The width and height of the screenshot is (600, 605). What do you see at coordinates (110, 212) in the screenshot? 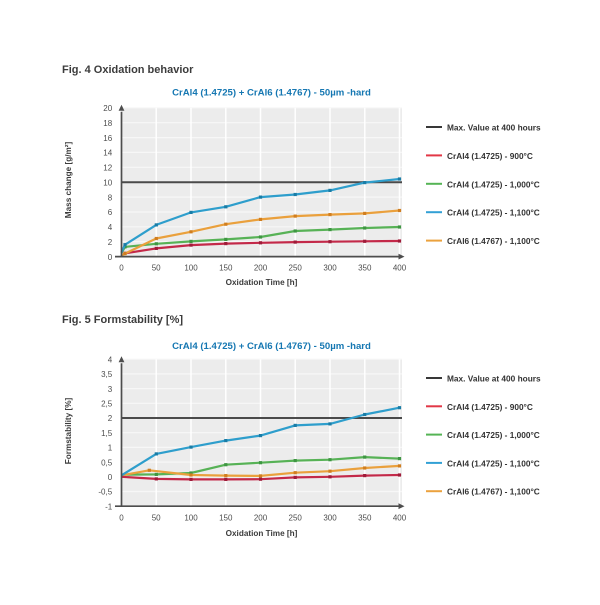
I see `svg-text: 6` at bounding box center [110, 212].